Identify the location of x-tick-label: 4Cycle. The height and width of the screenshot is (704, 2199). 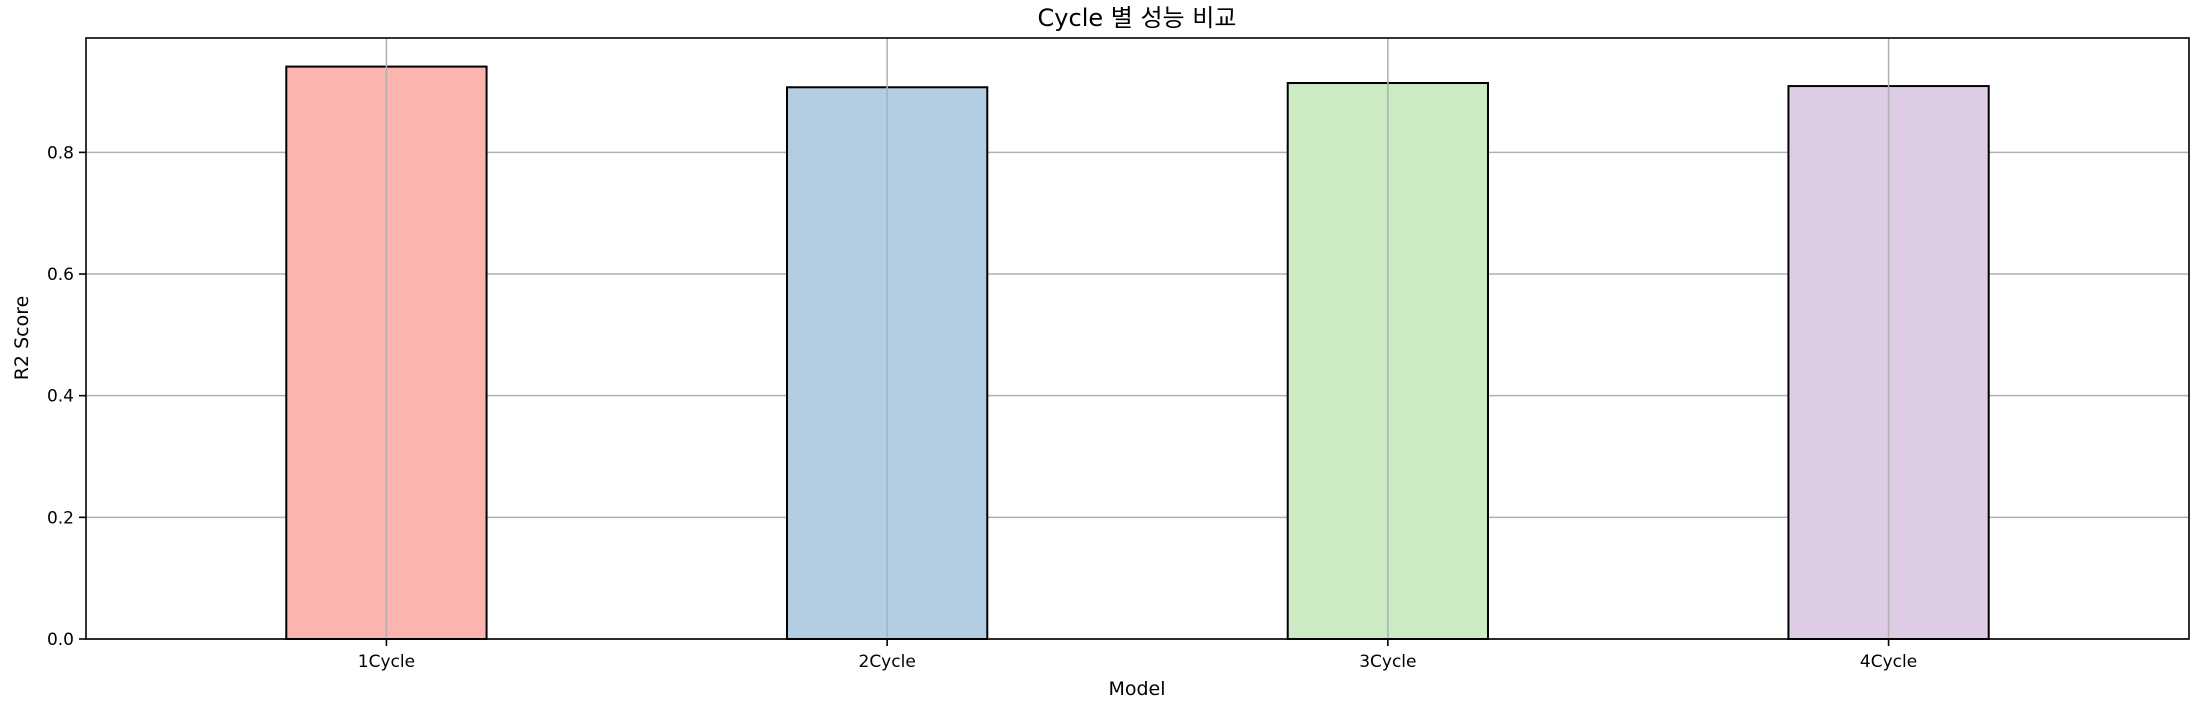
(1888, 662).